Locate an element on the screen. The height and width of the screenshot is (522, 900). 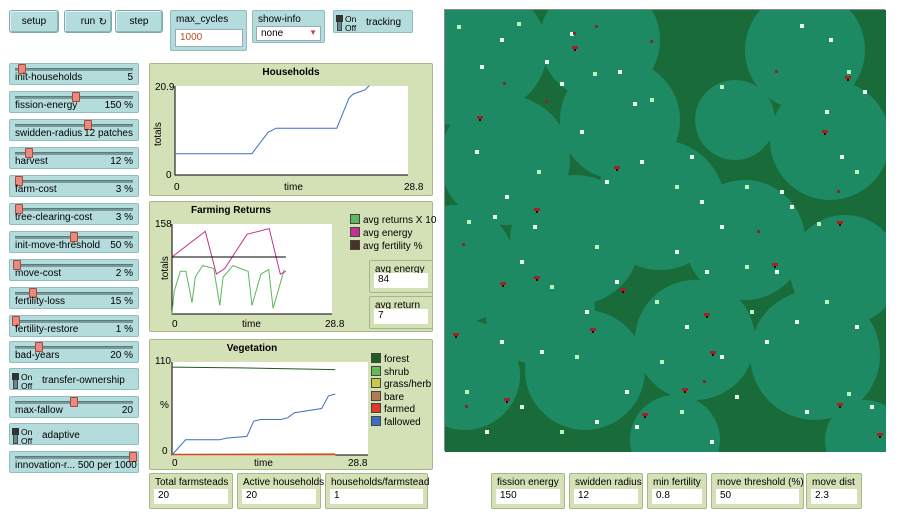
tracking-toggle: On Off is located at coordinates (348, 23).